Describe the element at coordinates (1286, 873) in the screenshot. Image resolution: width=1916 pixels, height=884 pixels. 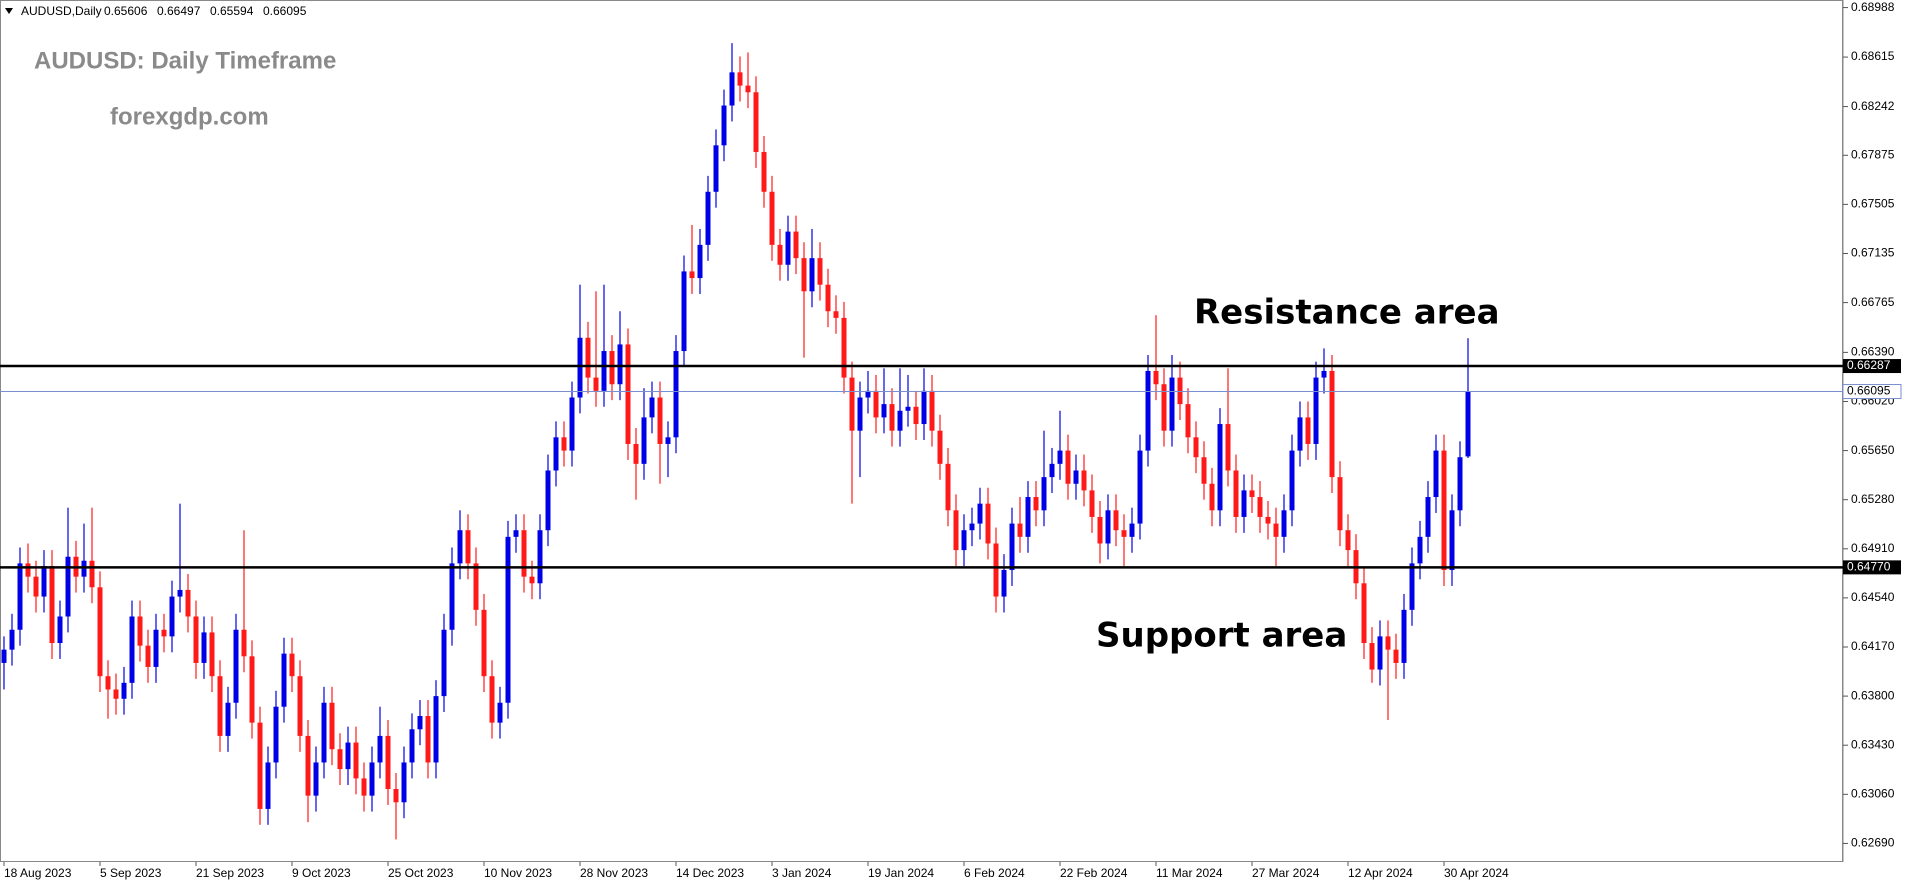
I see `x-tick-label: 27 Mar 2024` at that location.